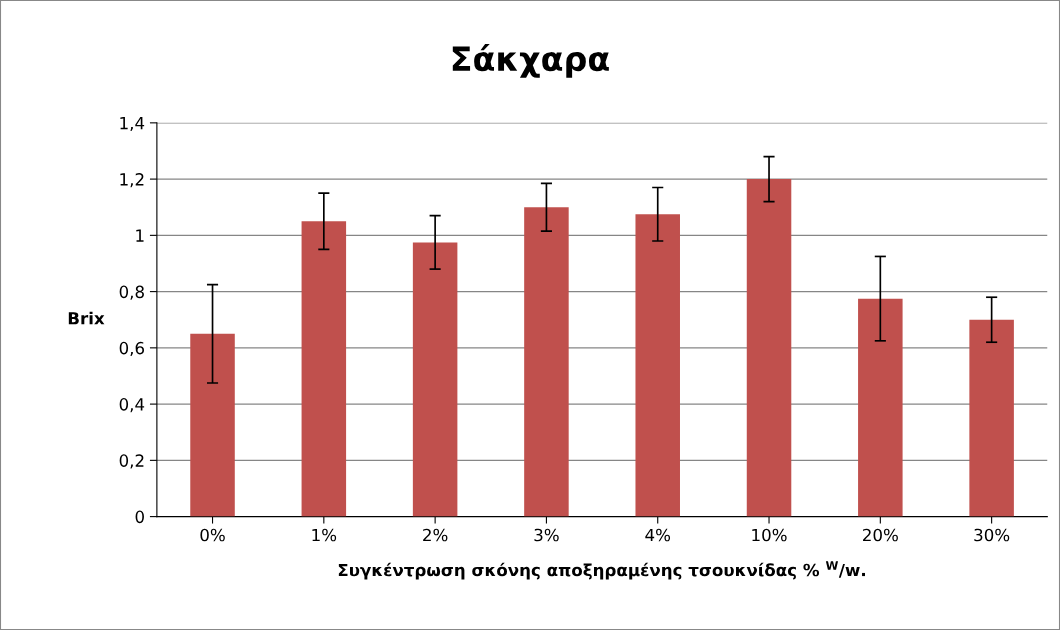  Describe the element at coordinates (86, 318) in the screenshot. I see `y-axis-title: Brix` at that location.